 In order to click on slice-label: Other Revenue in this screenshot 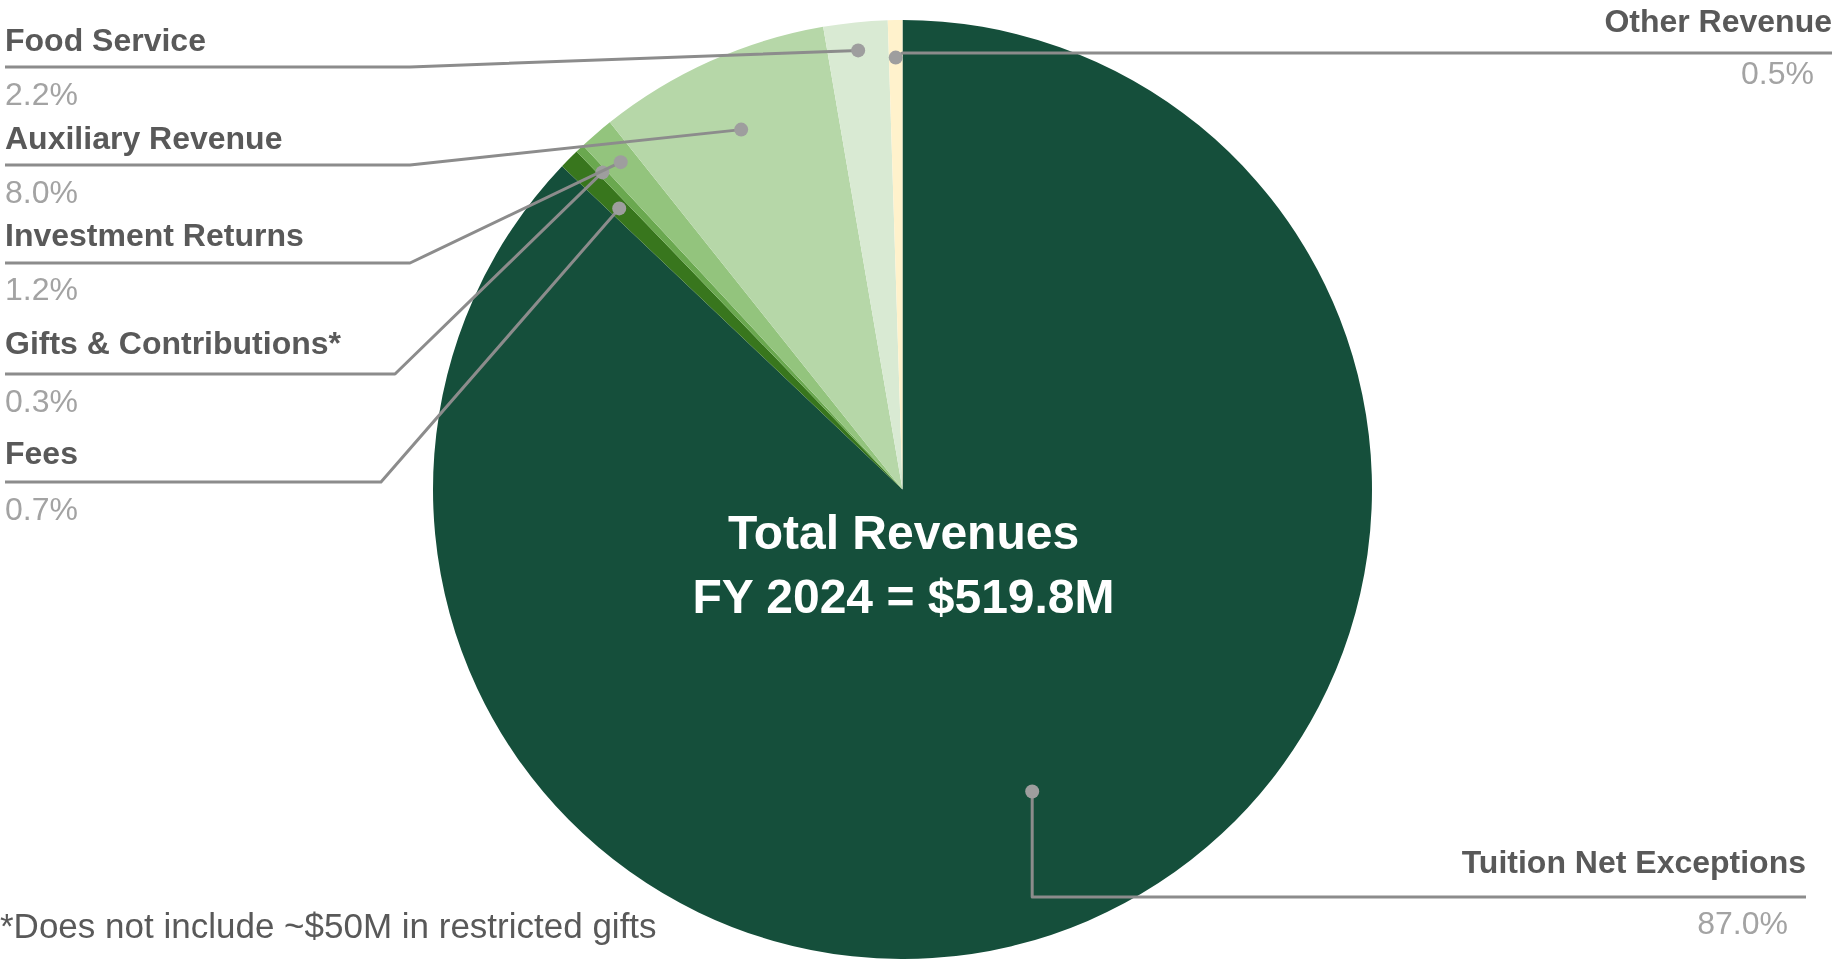, I will do `click(1718, 20)`.